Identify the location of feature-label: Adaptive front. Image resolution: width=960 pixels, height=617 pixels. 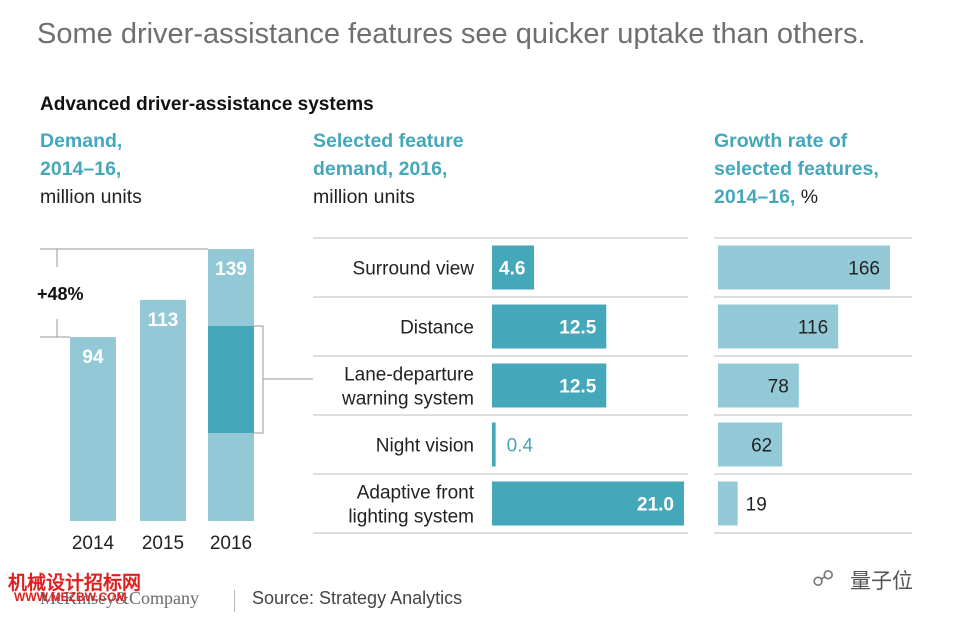
(416, 493).